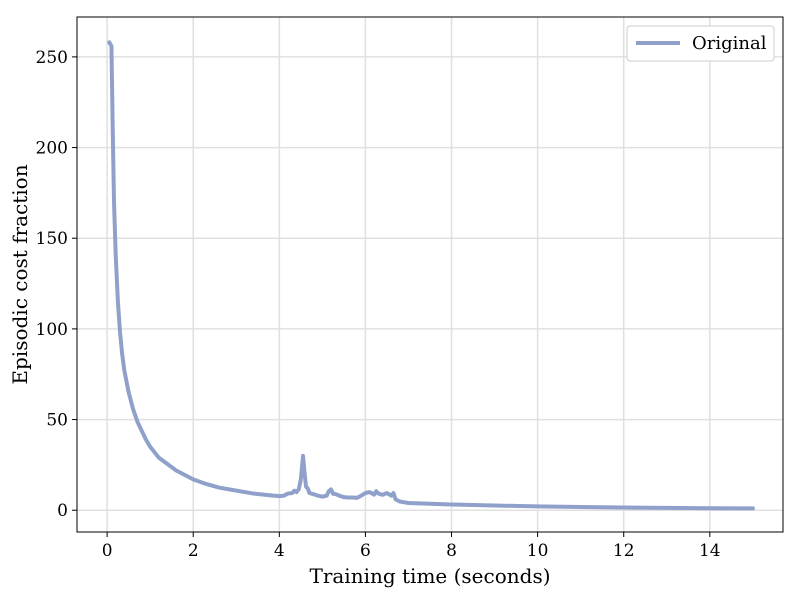  Describe the element at coordinates (365, 551) in the screenshot. I see `x-tick-label: 6` at that location.